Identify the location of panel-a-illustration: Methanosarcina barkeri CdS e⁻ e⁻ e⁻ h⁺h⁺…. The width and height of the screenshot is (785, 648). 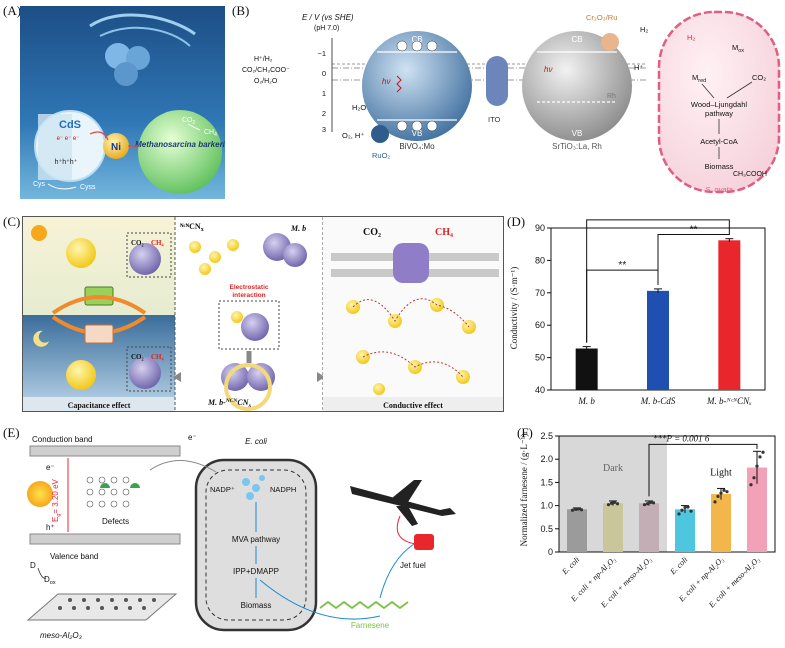
(122, 102).